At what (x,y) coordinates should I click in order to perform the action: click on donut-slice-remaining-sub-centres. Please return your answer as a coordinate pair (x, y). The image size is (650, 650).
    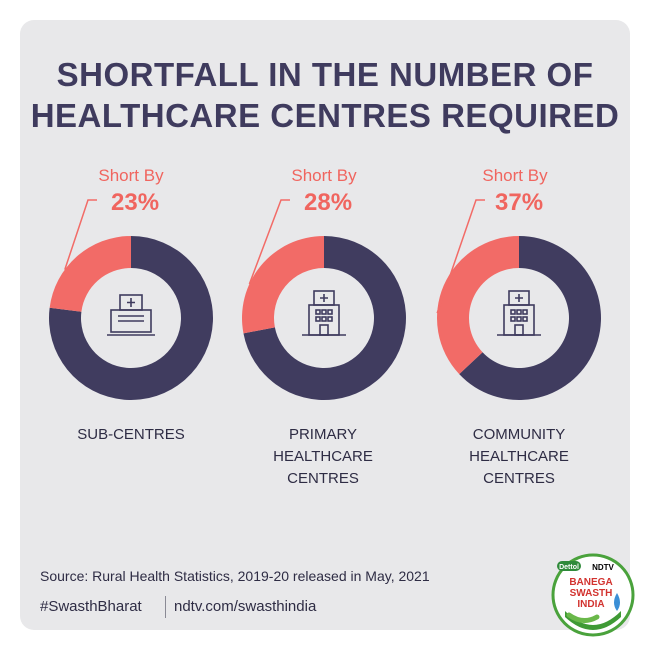
    Looking at the image, I should click on (130, 318).